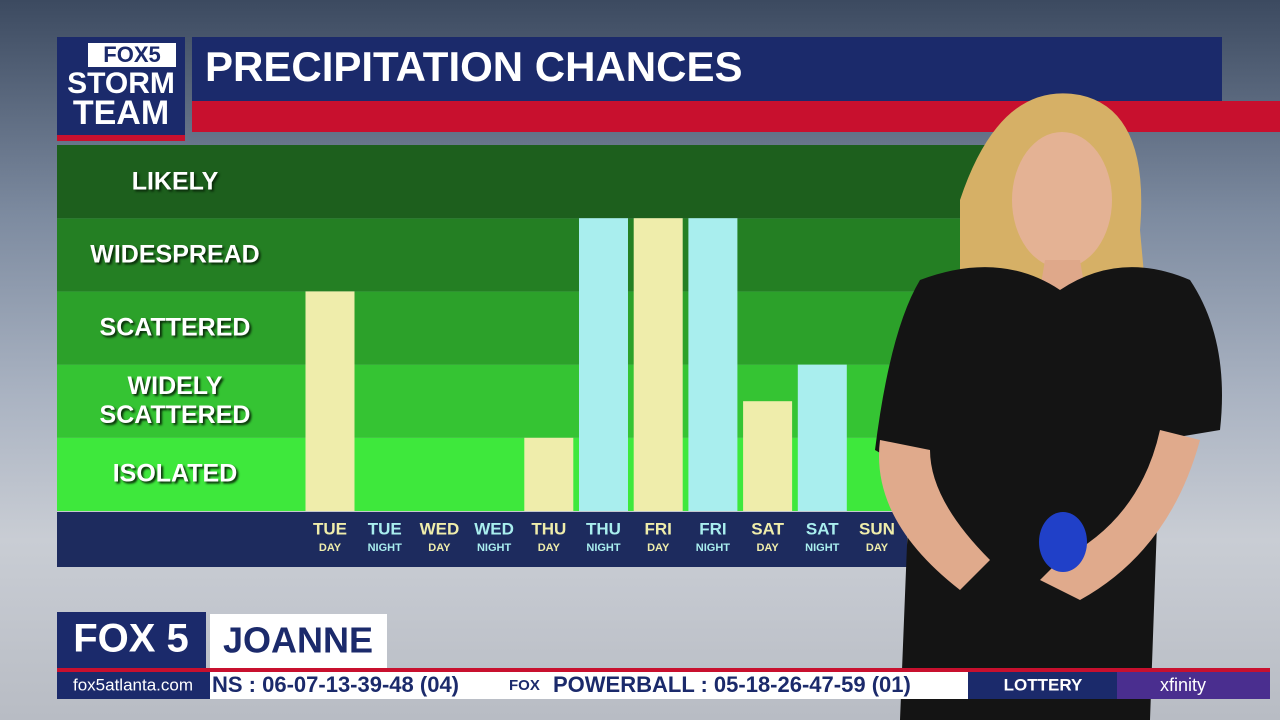 This screenshot has width=1280, height=720. I want to click on sponsor: xfinity, so click(1183, 685).